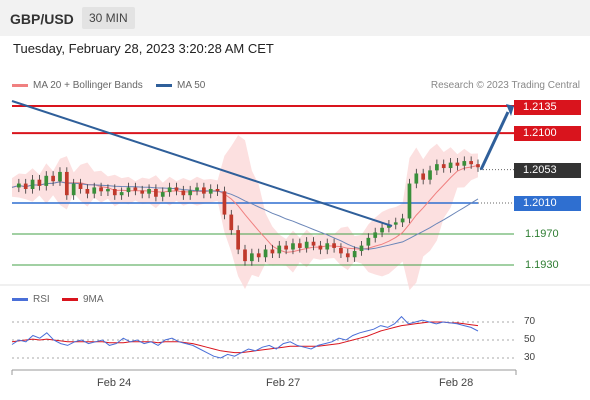 The width and height of the screenshot is (590, 400). I want to click on legend-ma50: MA 50, so click(180, 85).